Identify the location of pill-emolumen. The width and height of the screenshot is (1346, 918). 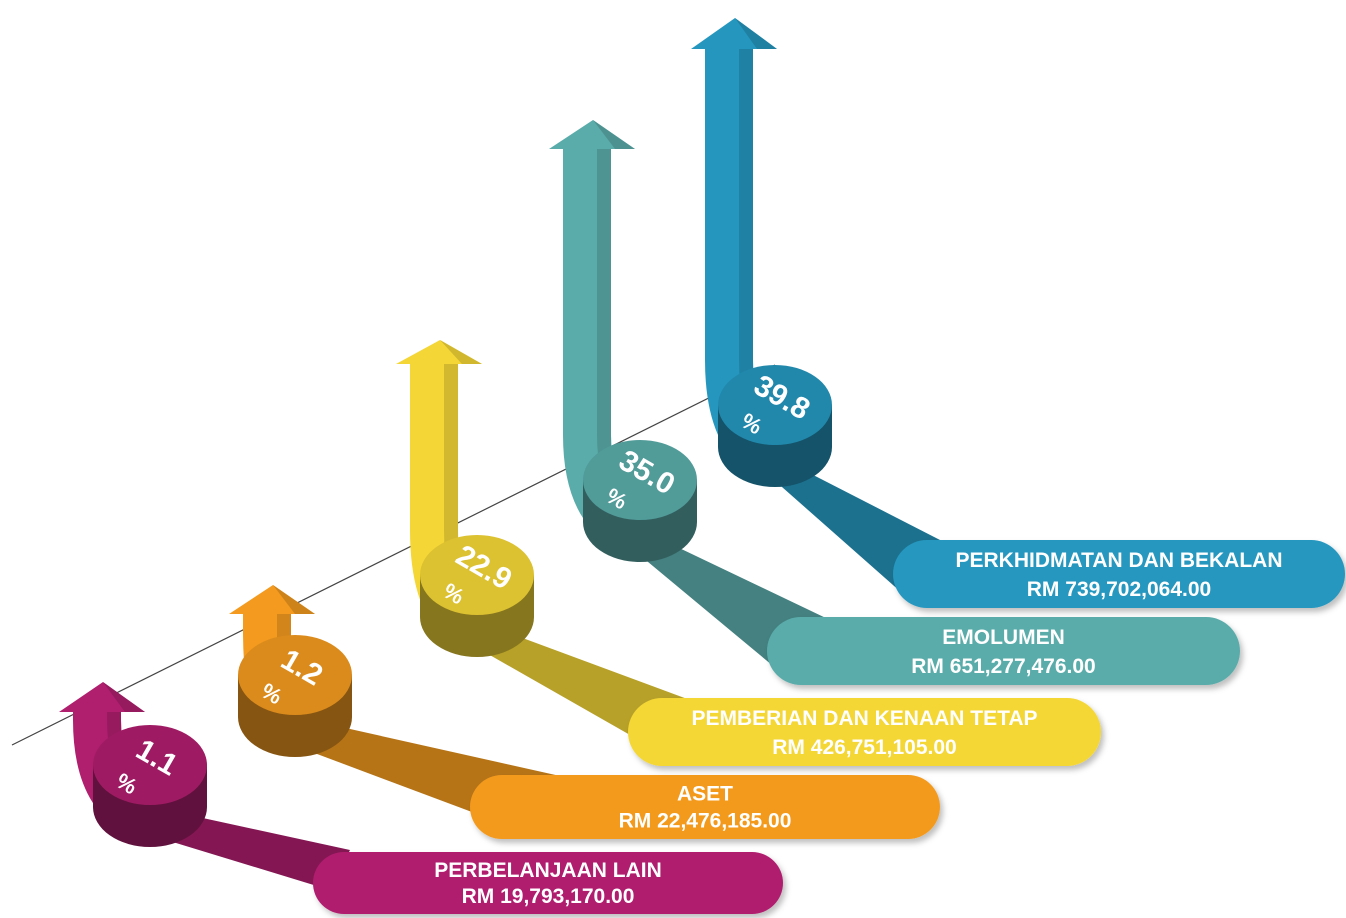
(1003, 651).